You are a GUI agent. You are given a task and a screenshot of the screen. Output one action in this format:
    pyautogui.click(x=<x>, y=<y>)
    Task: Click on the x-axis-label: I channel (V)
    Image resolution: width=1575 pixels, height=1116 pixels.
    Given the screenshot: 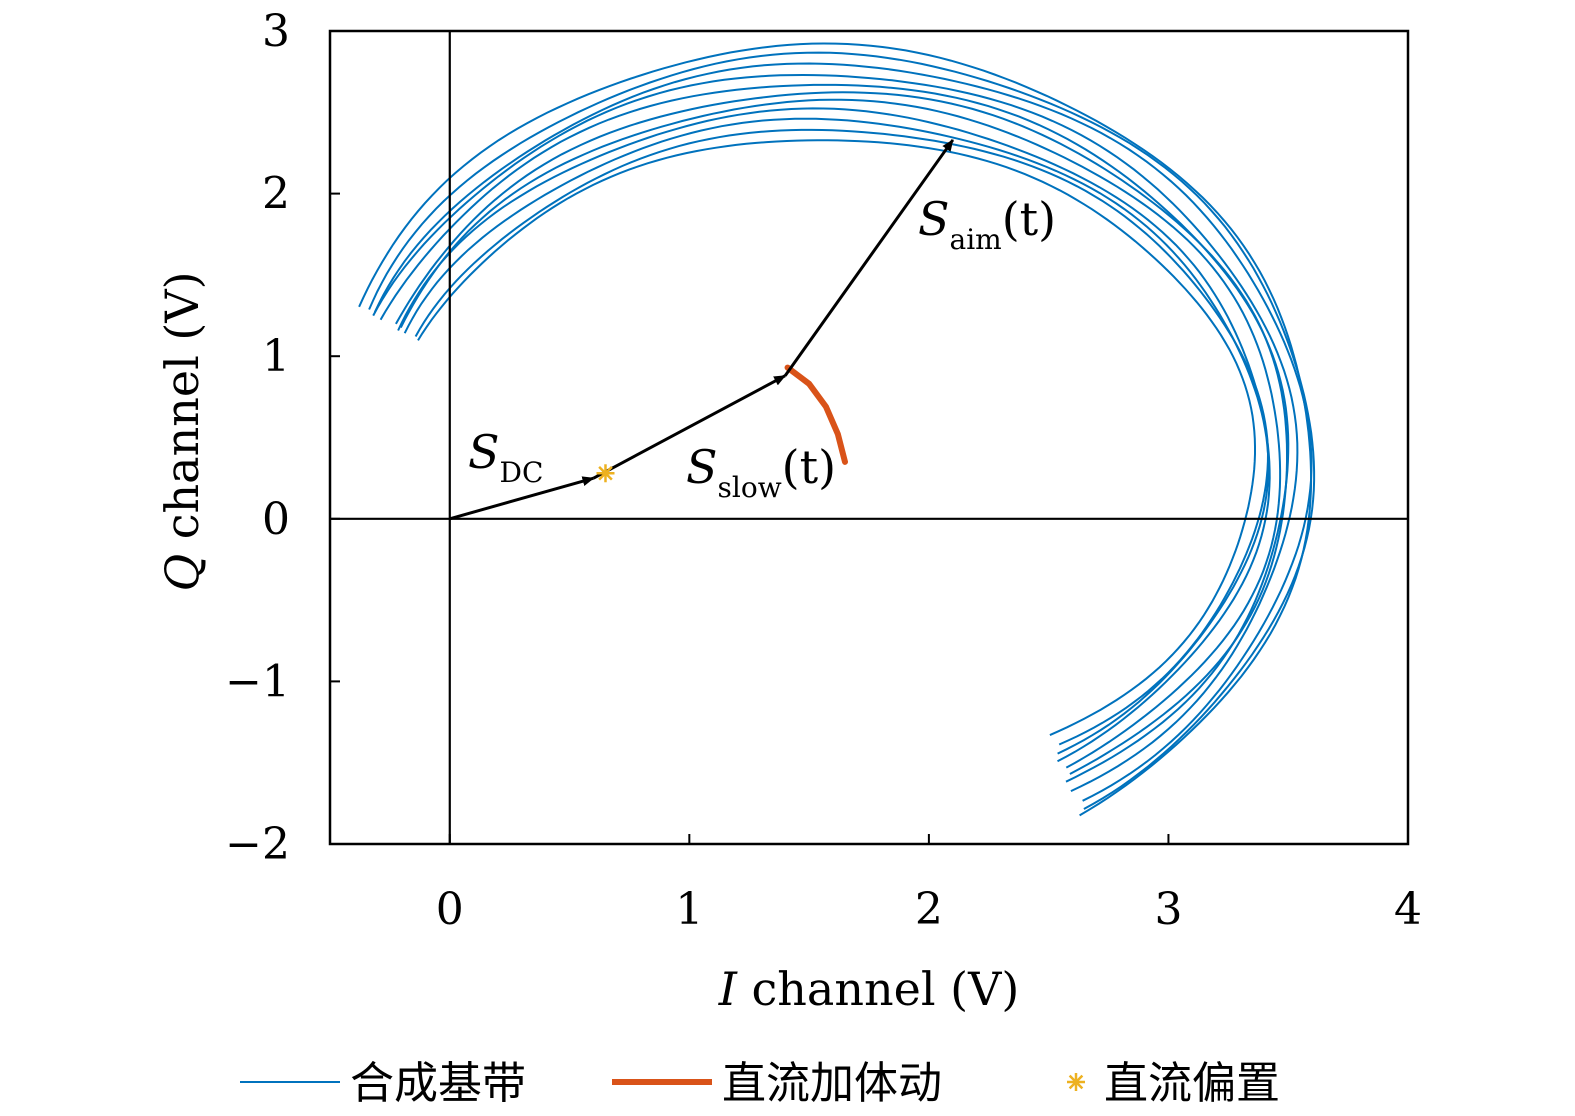 What is the action you would take?
    pyautogui.click(x=869, y=989)
    